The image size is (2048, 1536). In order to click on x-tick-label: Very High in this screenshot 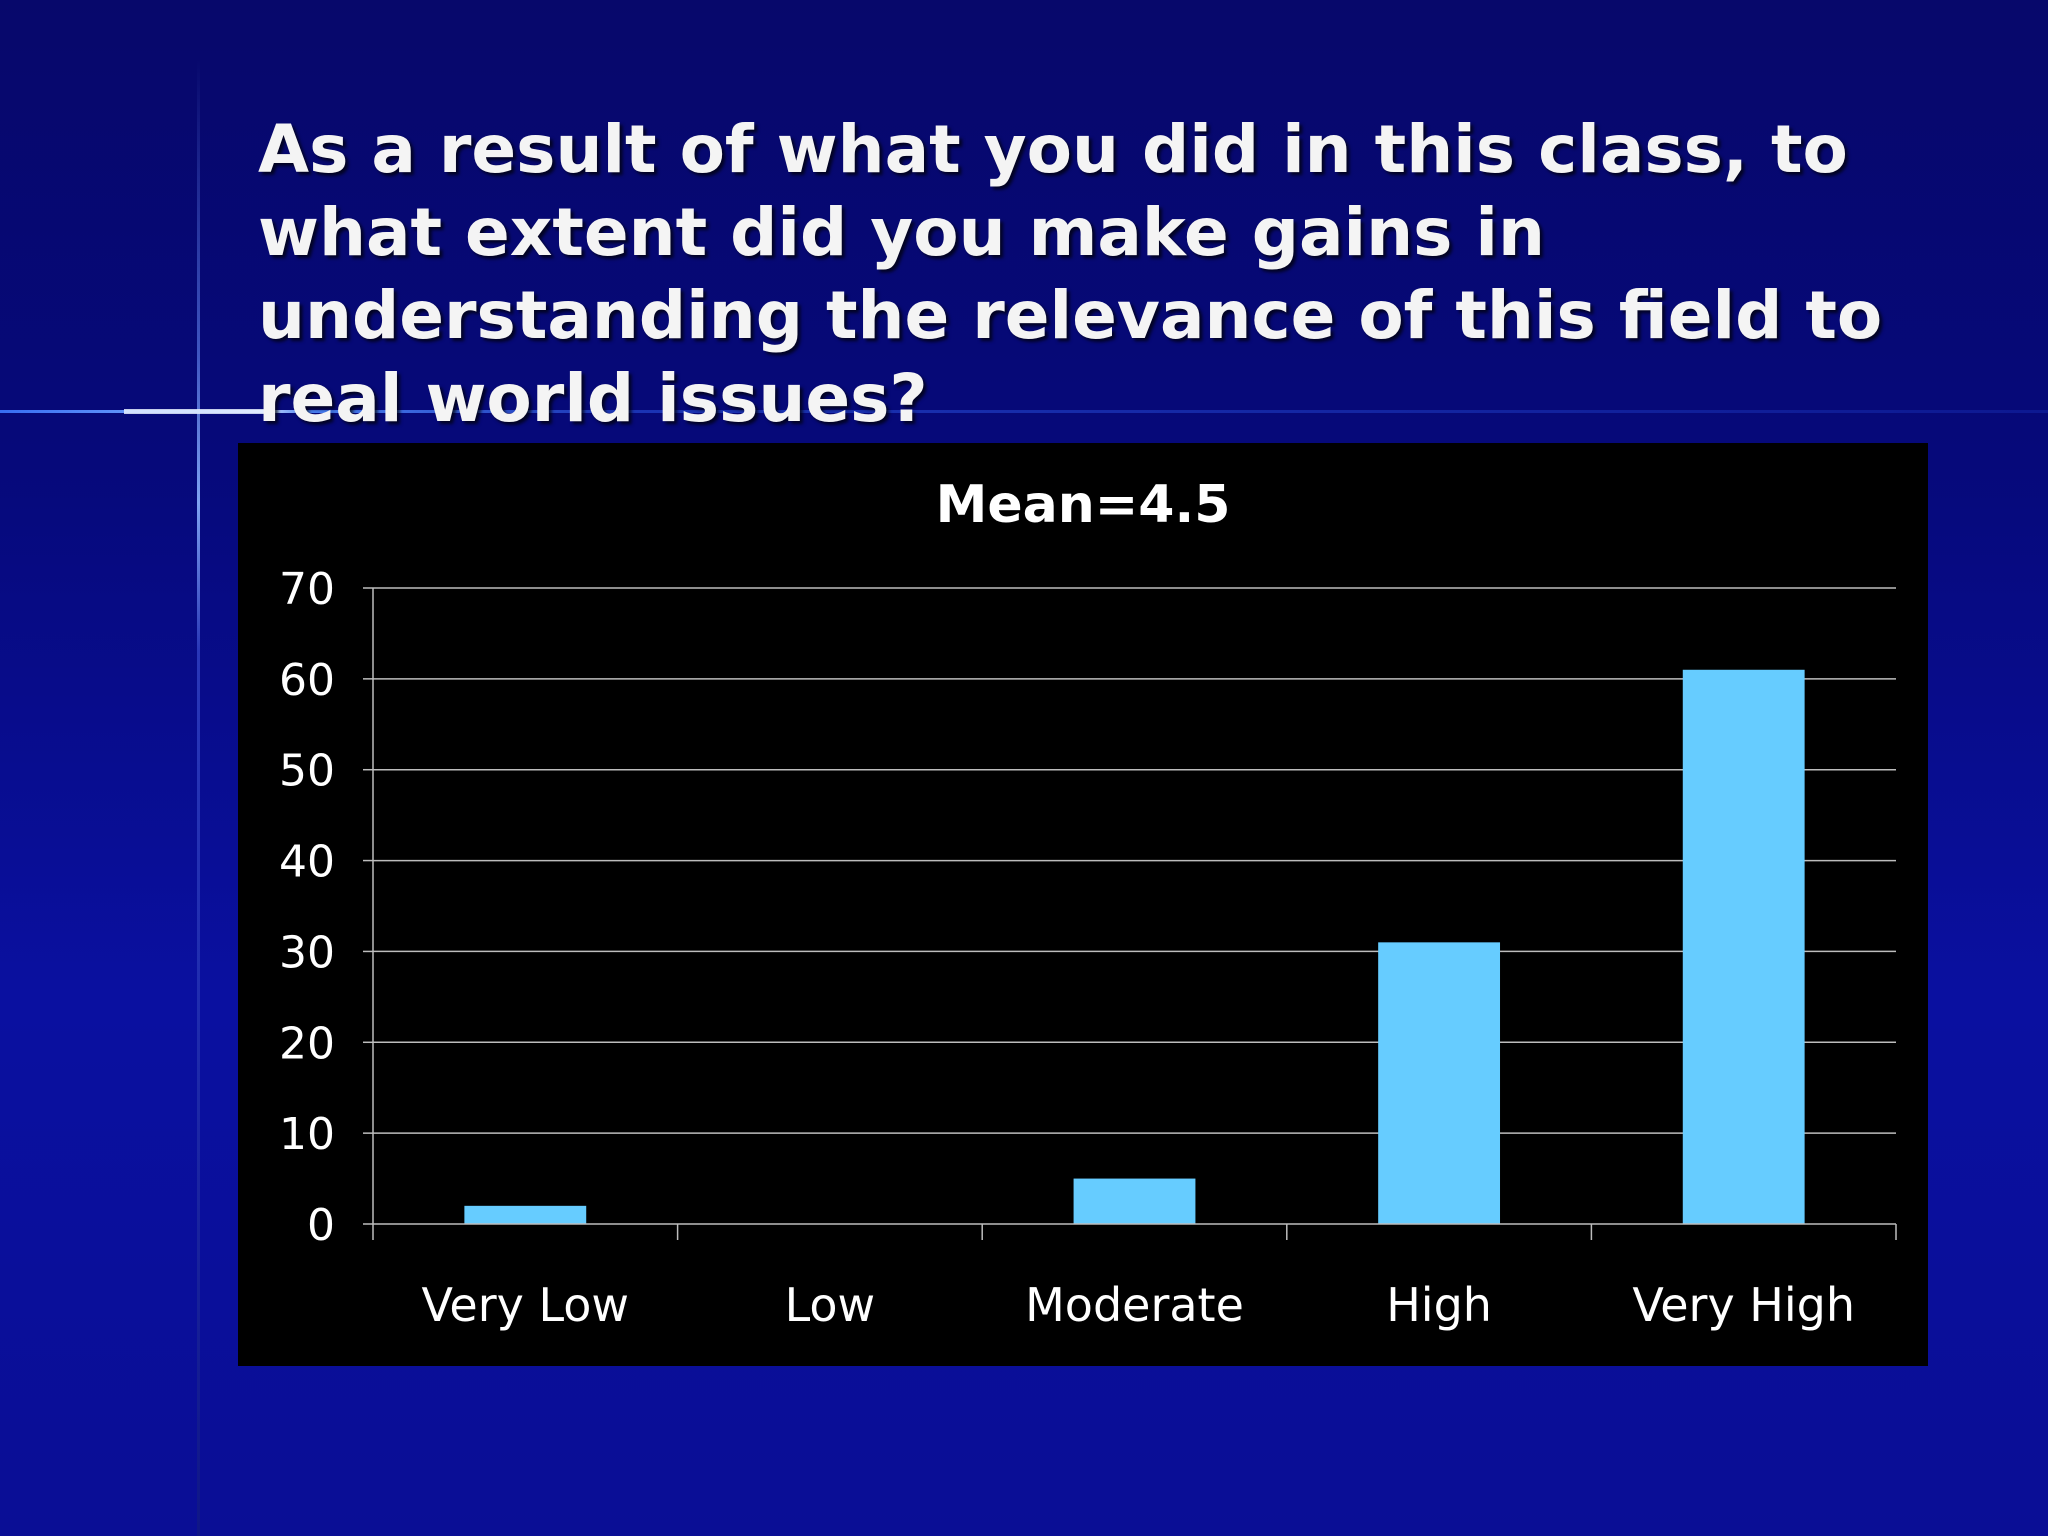, I will do `click(1743, 1305)`.